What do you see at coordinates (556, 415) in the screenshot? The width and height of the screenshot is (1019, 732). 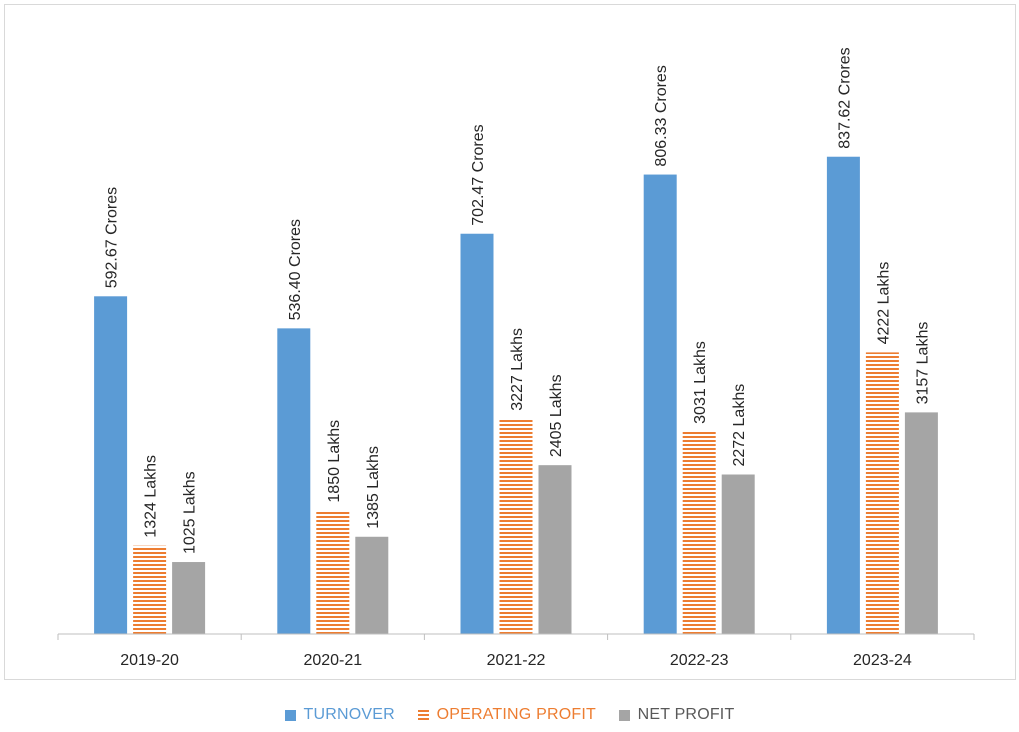 I see `data-label-net-profit-2021-22: 2405 Lakhs` at bounding box center [556, 415].